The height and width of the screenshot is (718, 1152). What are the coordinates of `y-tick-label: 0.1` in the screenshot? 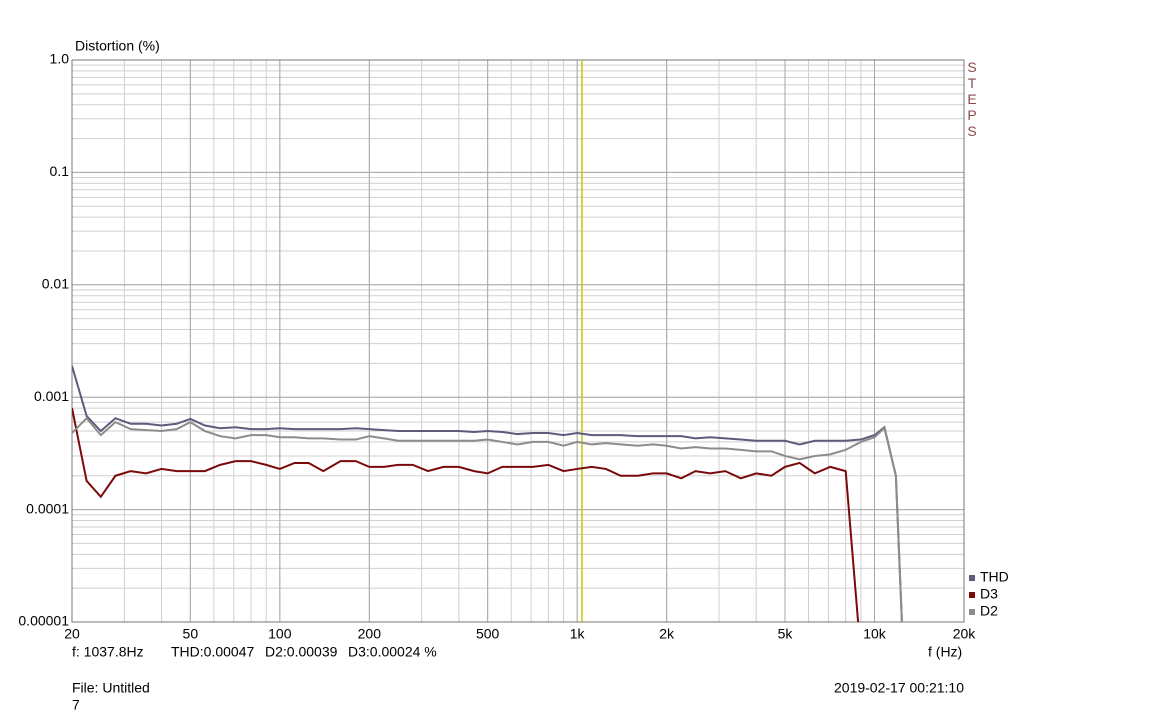 It's located at (60, 171).